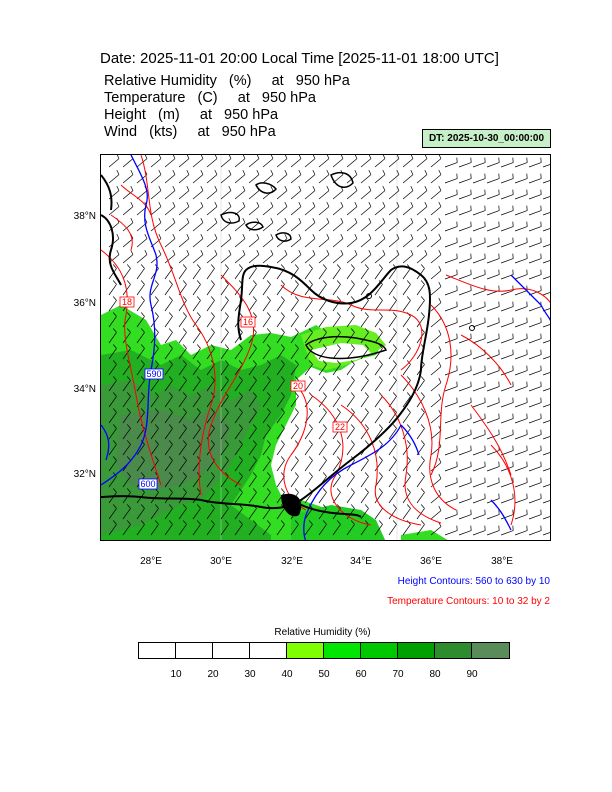  Describe the element at coordinates (210, 98) in the screenshot. I see `variable-line: Temperature (C) at 950 hPa` at that location.